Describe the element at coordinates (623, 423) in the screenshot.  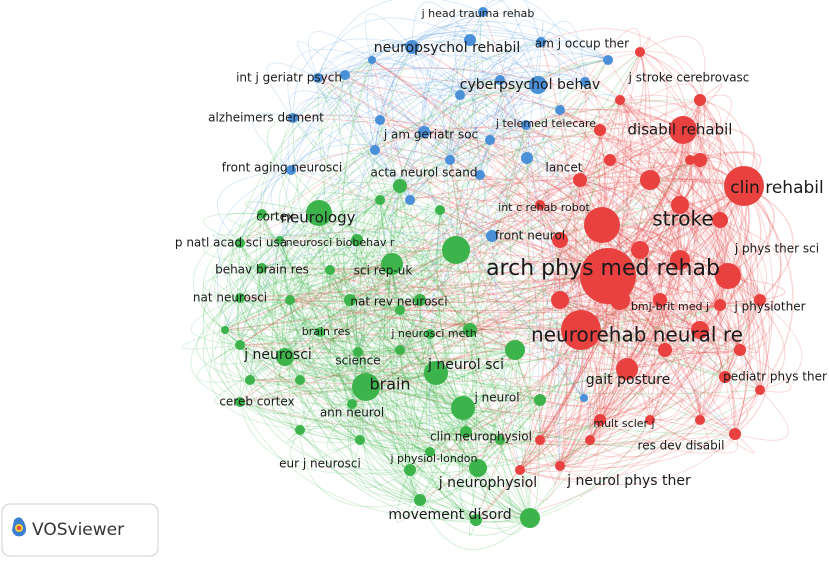
I see `node-label: mult scler j` at that location.